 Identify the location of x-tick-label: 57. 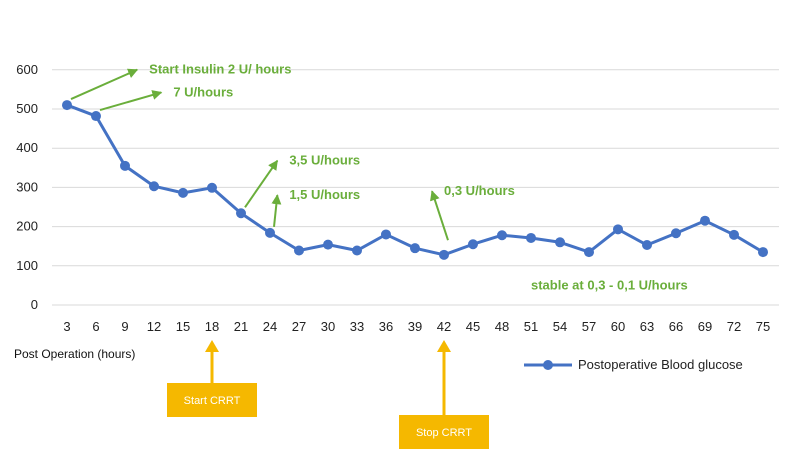
(589, 326).